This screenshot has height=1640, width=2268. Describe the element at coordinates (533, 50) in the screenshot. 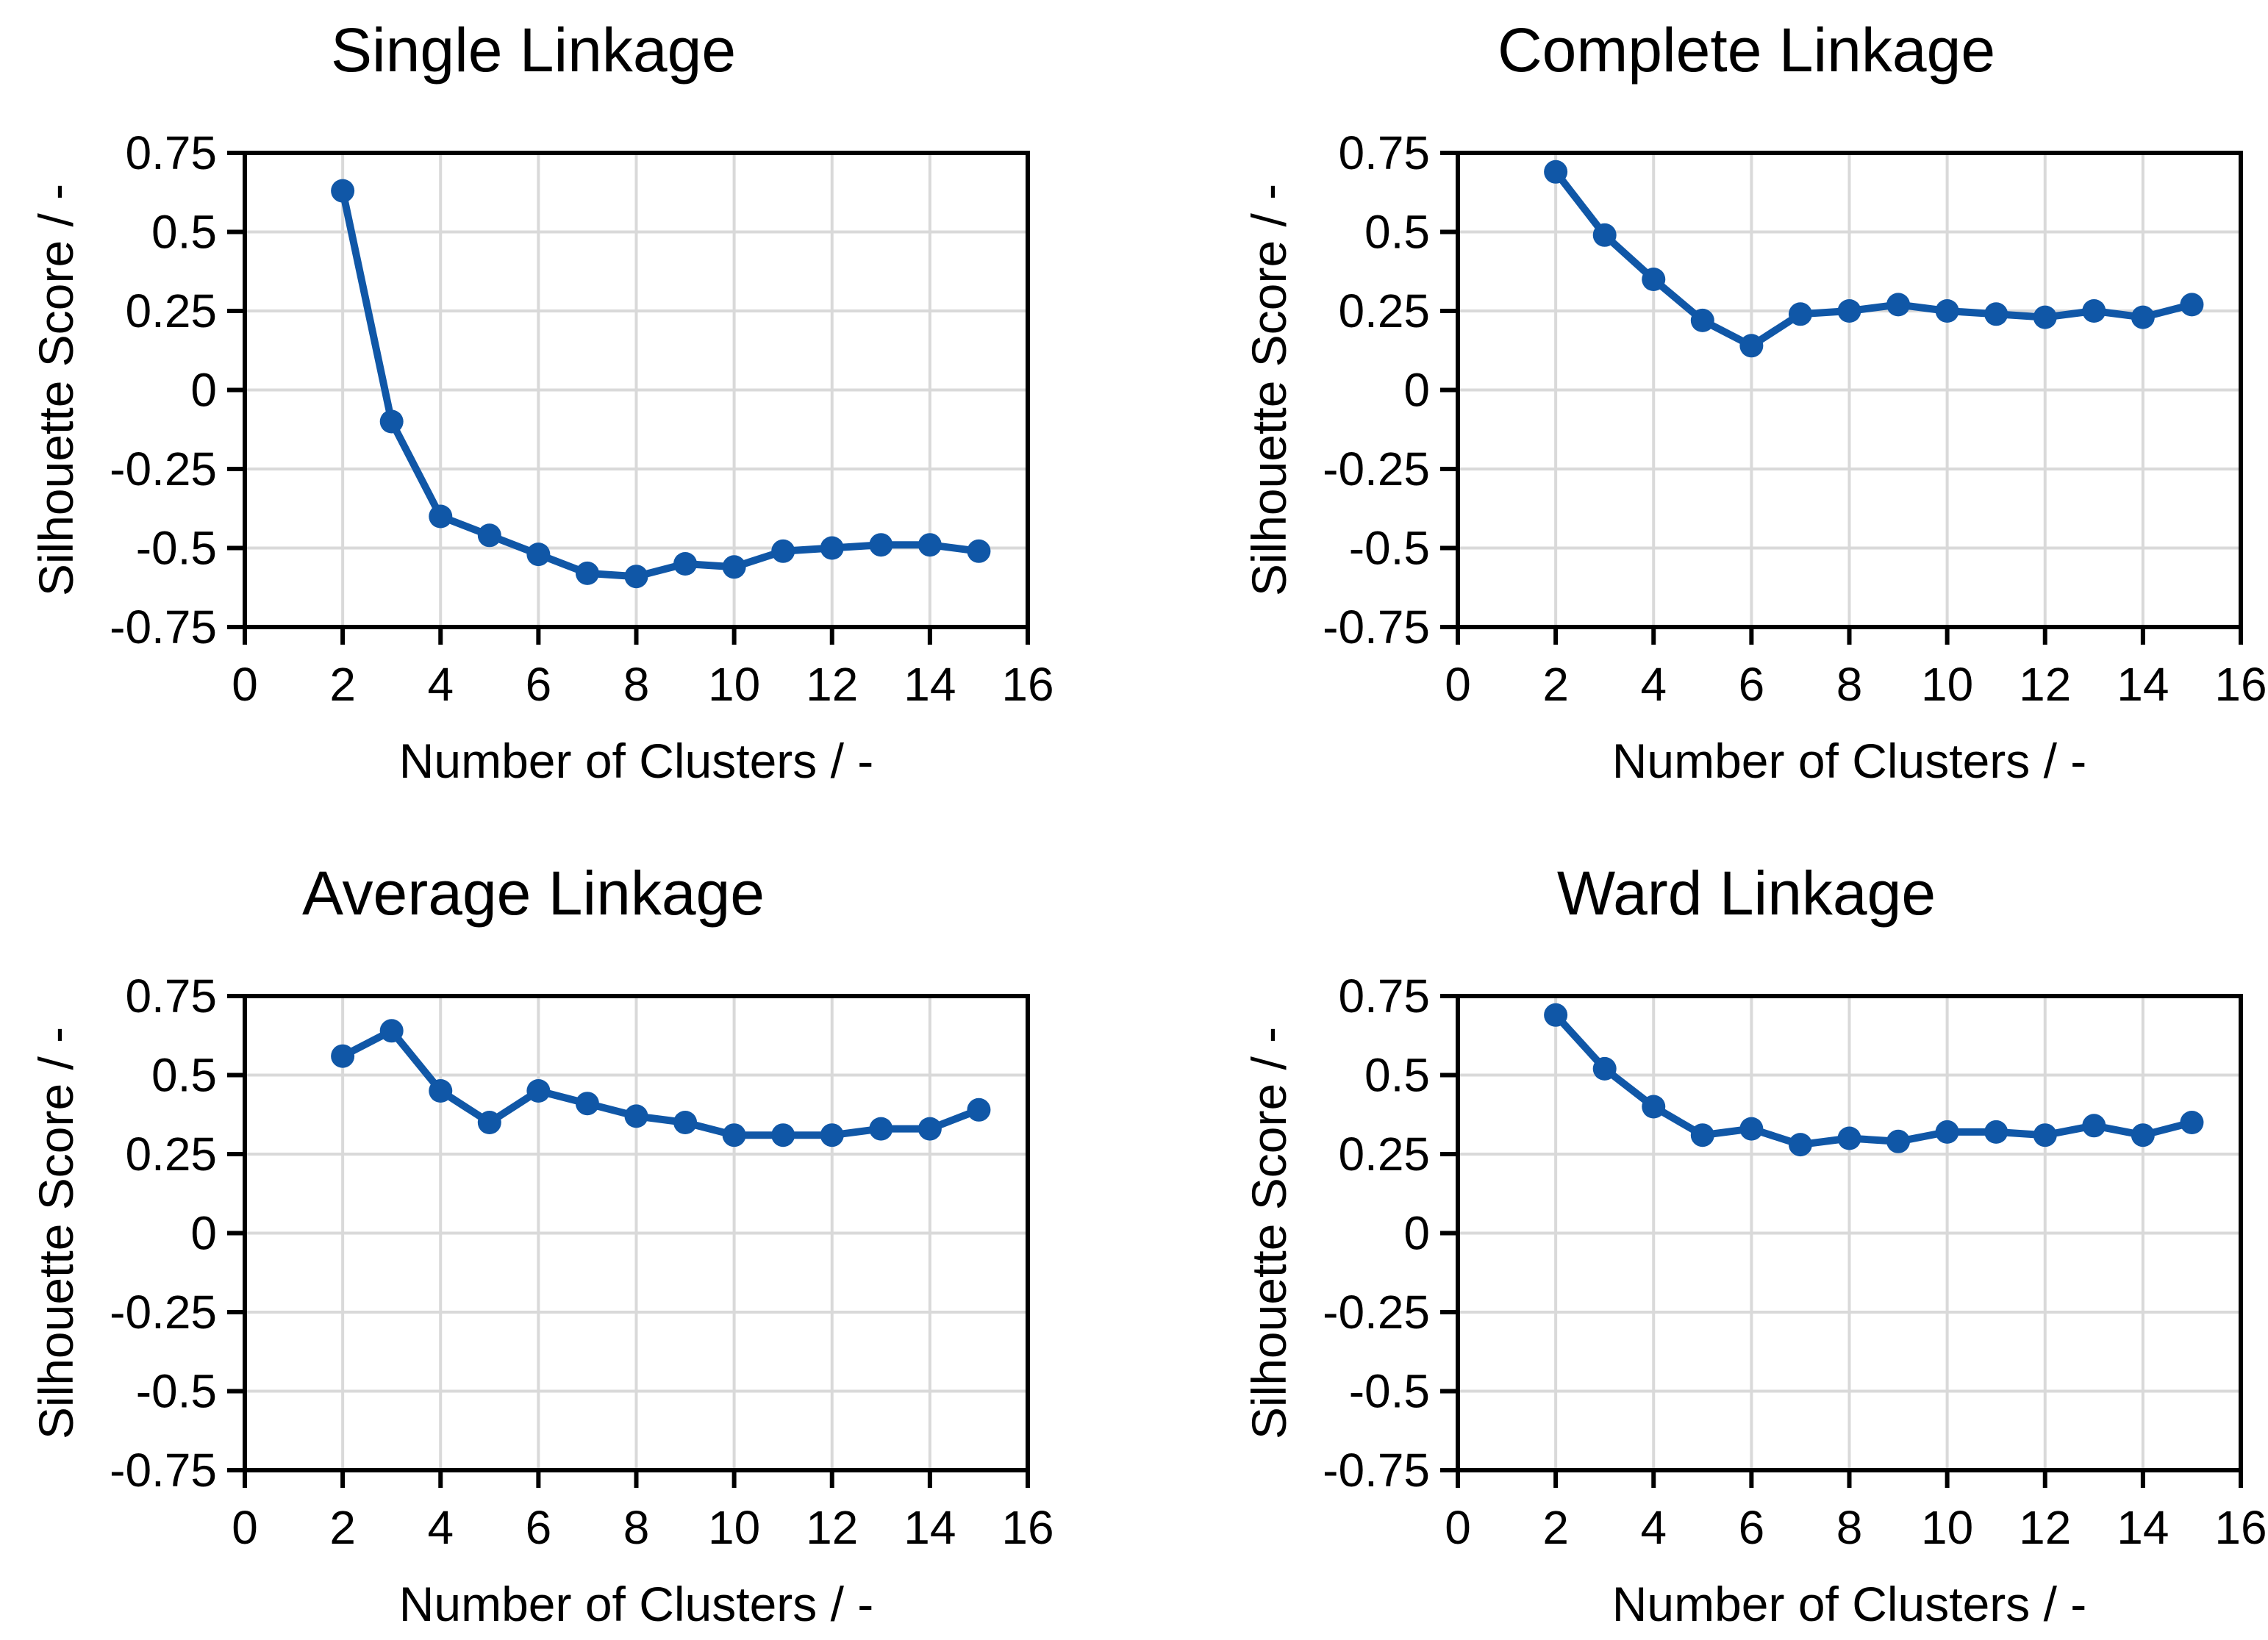

I see `chart-title: Single Linkage` at that location.